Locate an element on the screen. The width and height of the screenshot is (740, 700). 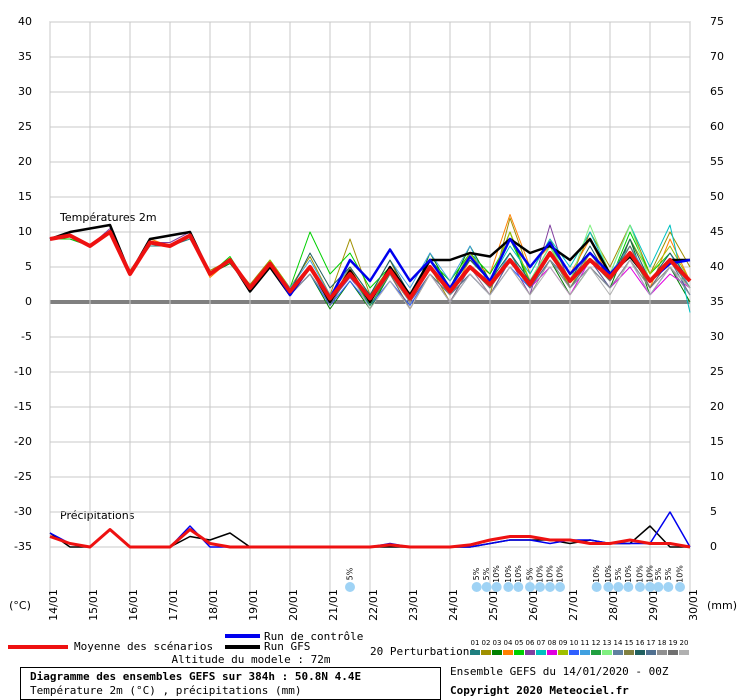
x-tick-label: 29/01 is located at coordinates (653, 605).